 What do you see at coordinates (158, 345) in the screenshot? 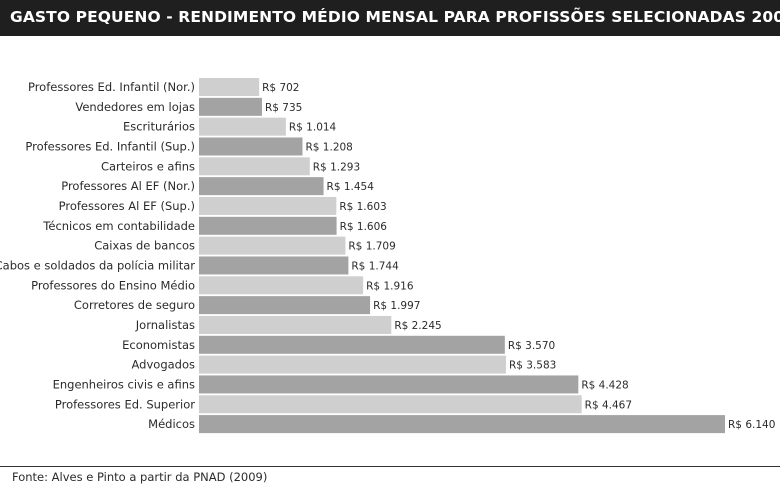
I see `category-label: Economistas` at bounding box center [158, 345].